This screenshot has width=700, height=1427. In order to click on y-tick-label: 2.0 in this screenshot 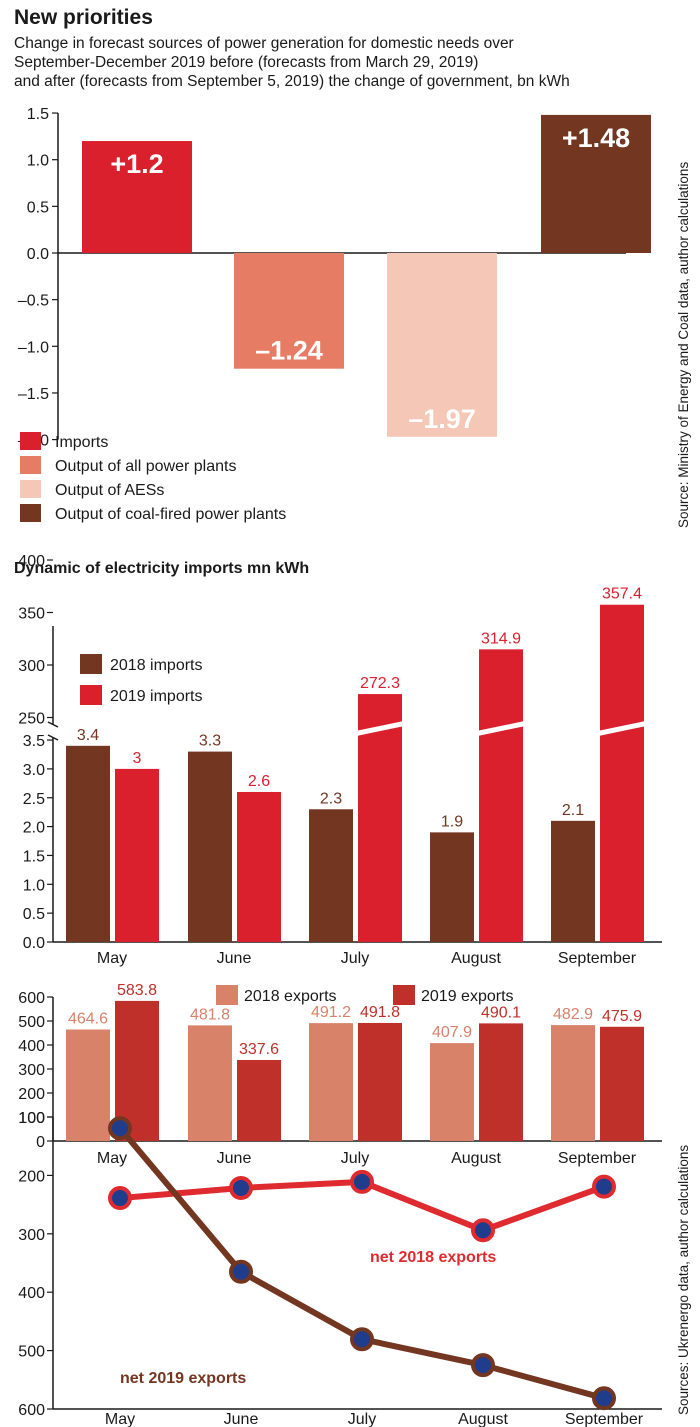, I will do `click(34, 828)`.